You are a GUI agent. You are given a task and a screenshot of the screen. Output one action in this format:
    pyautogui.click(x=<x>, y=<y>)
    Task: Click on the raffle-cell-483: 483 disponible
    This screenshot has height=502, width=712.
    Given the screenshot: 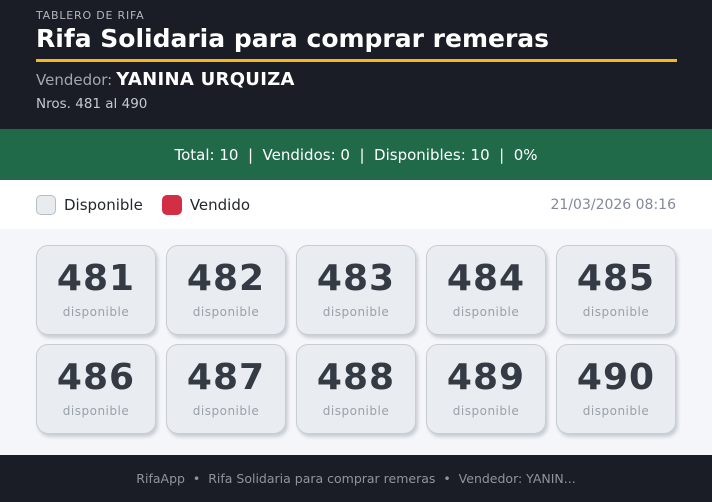 What is the action you would take?
    pyautogui.click(x=356, y=290)
    